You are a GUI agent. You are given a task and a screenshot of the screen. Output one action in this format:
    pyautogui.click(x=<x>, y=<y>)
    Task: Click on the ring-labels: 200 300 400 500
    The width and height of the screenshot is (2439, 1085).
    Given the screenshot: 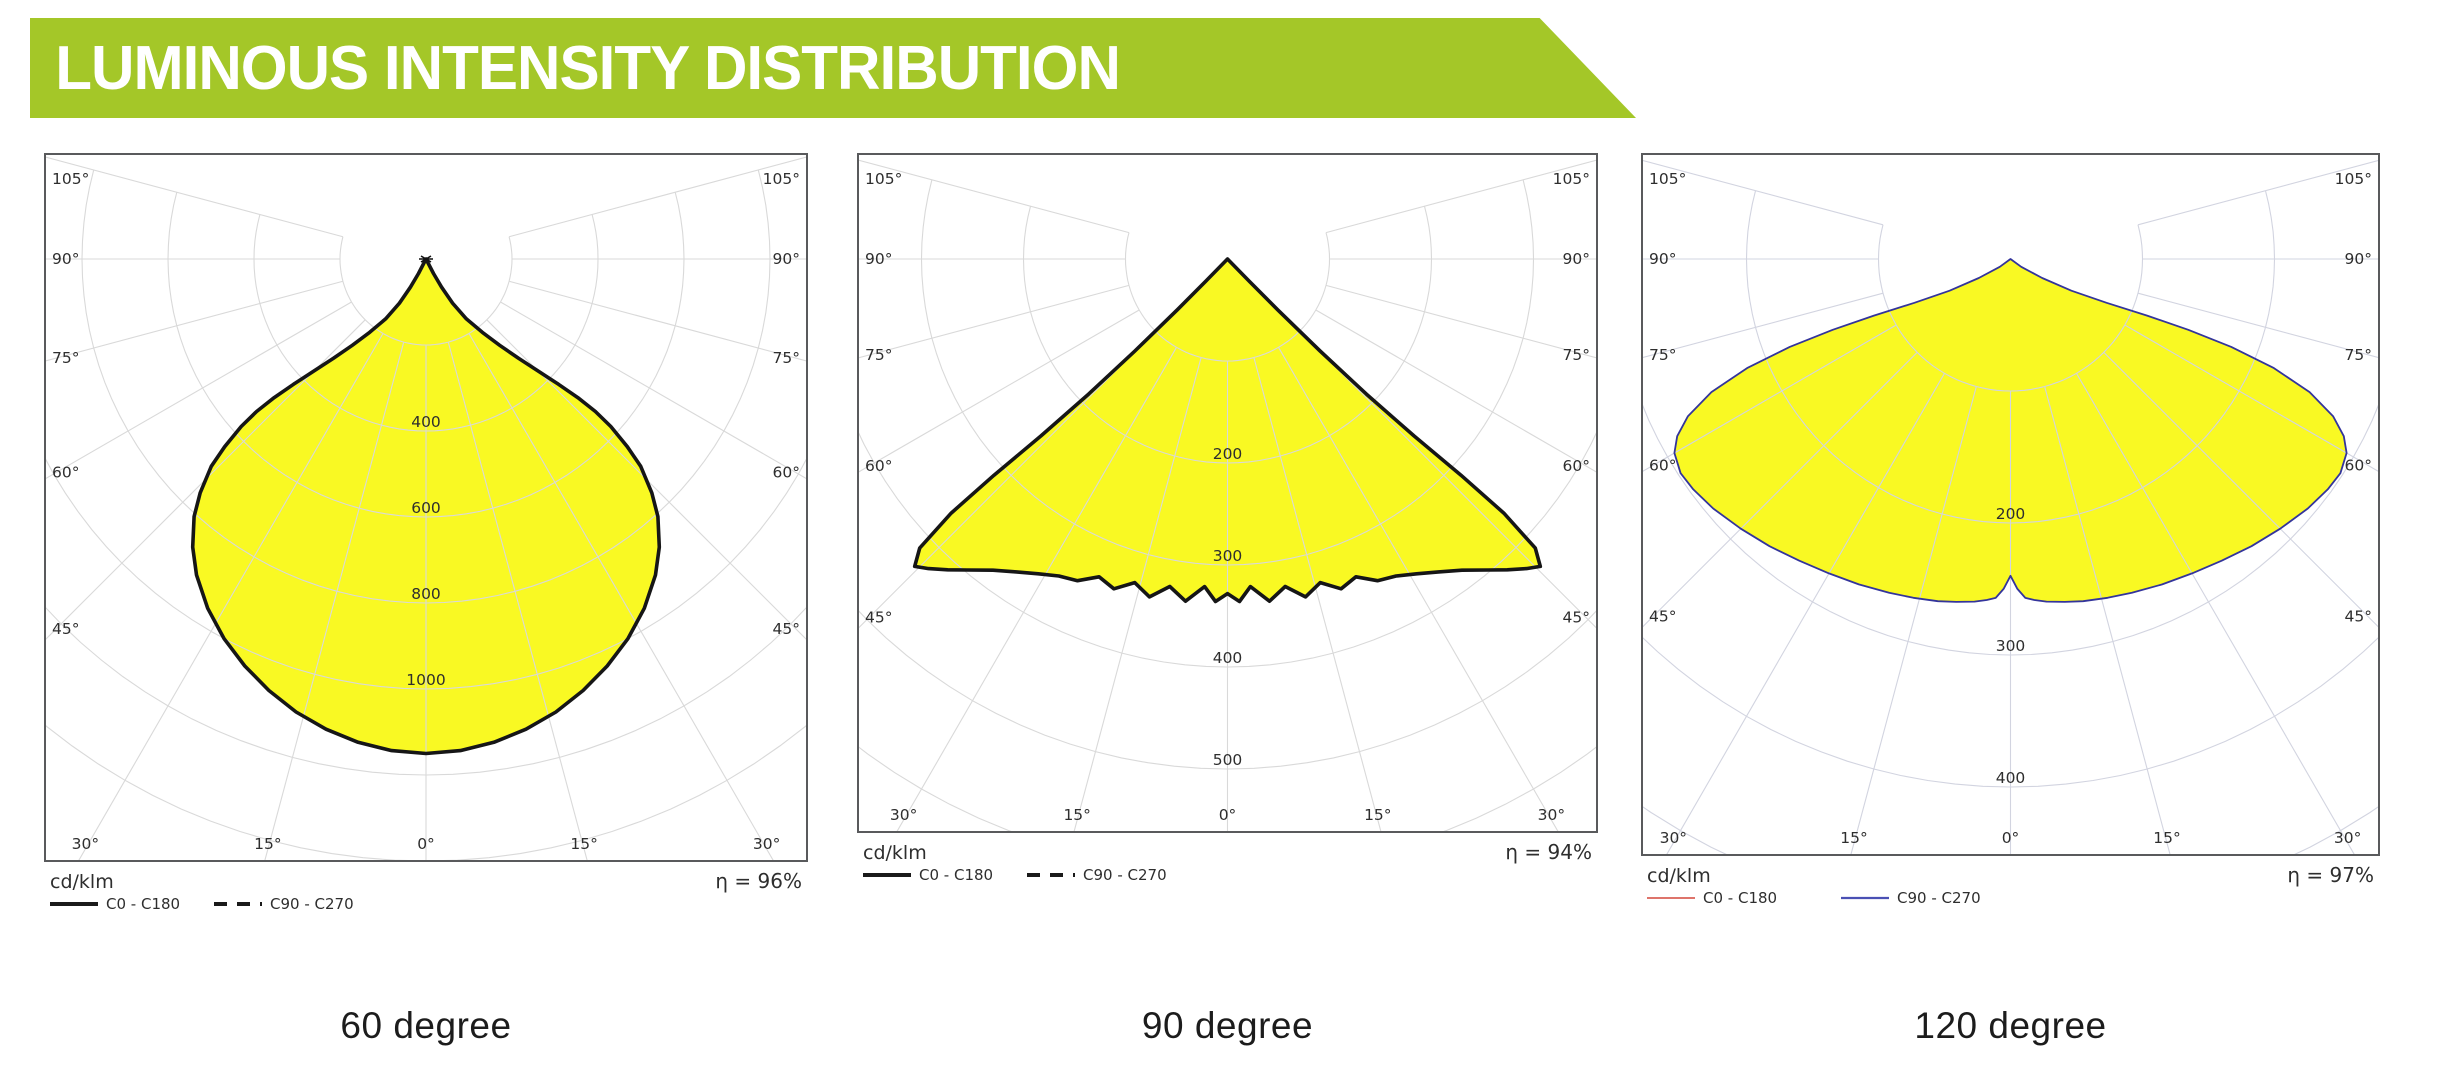 What is the action you would take?
    pyautogui.click(x=1228, y=607)
    